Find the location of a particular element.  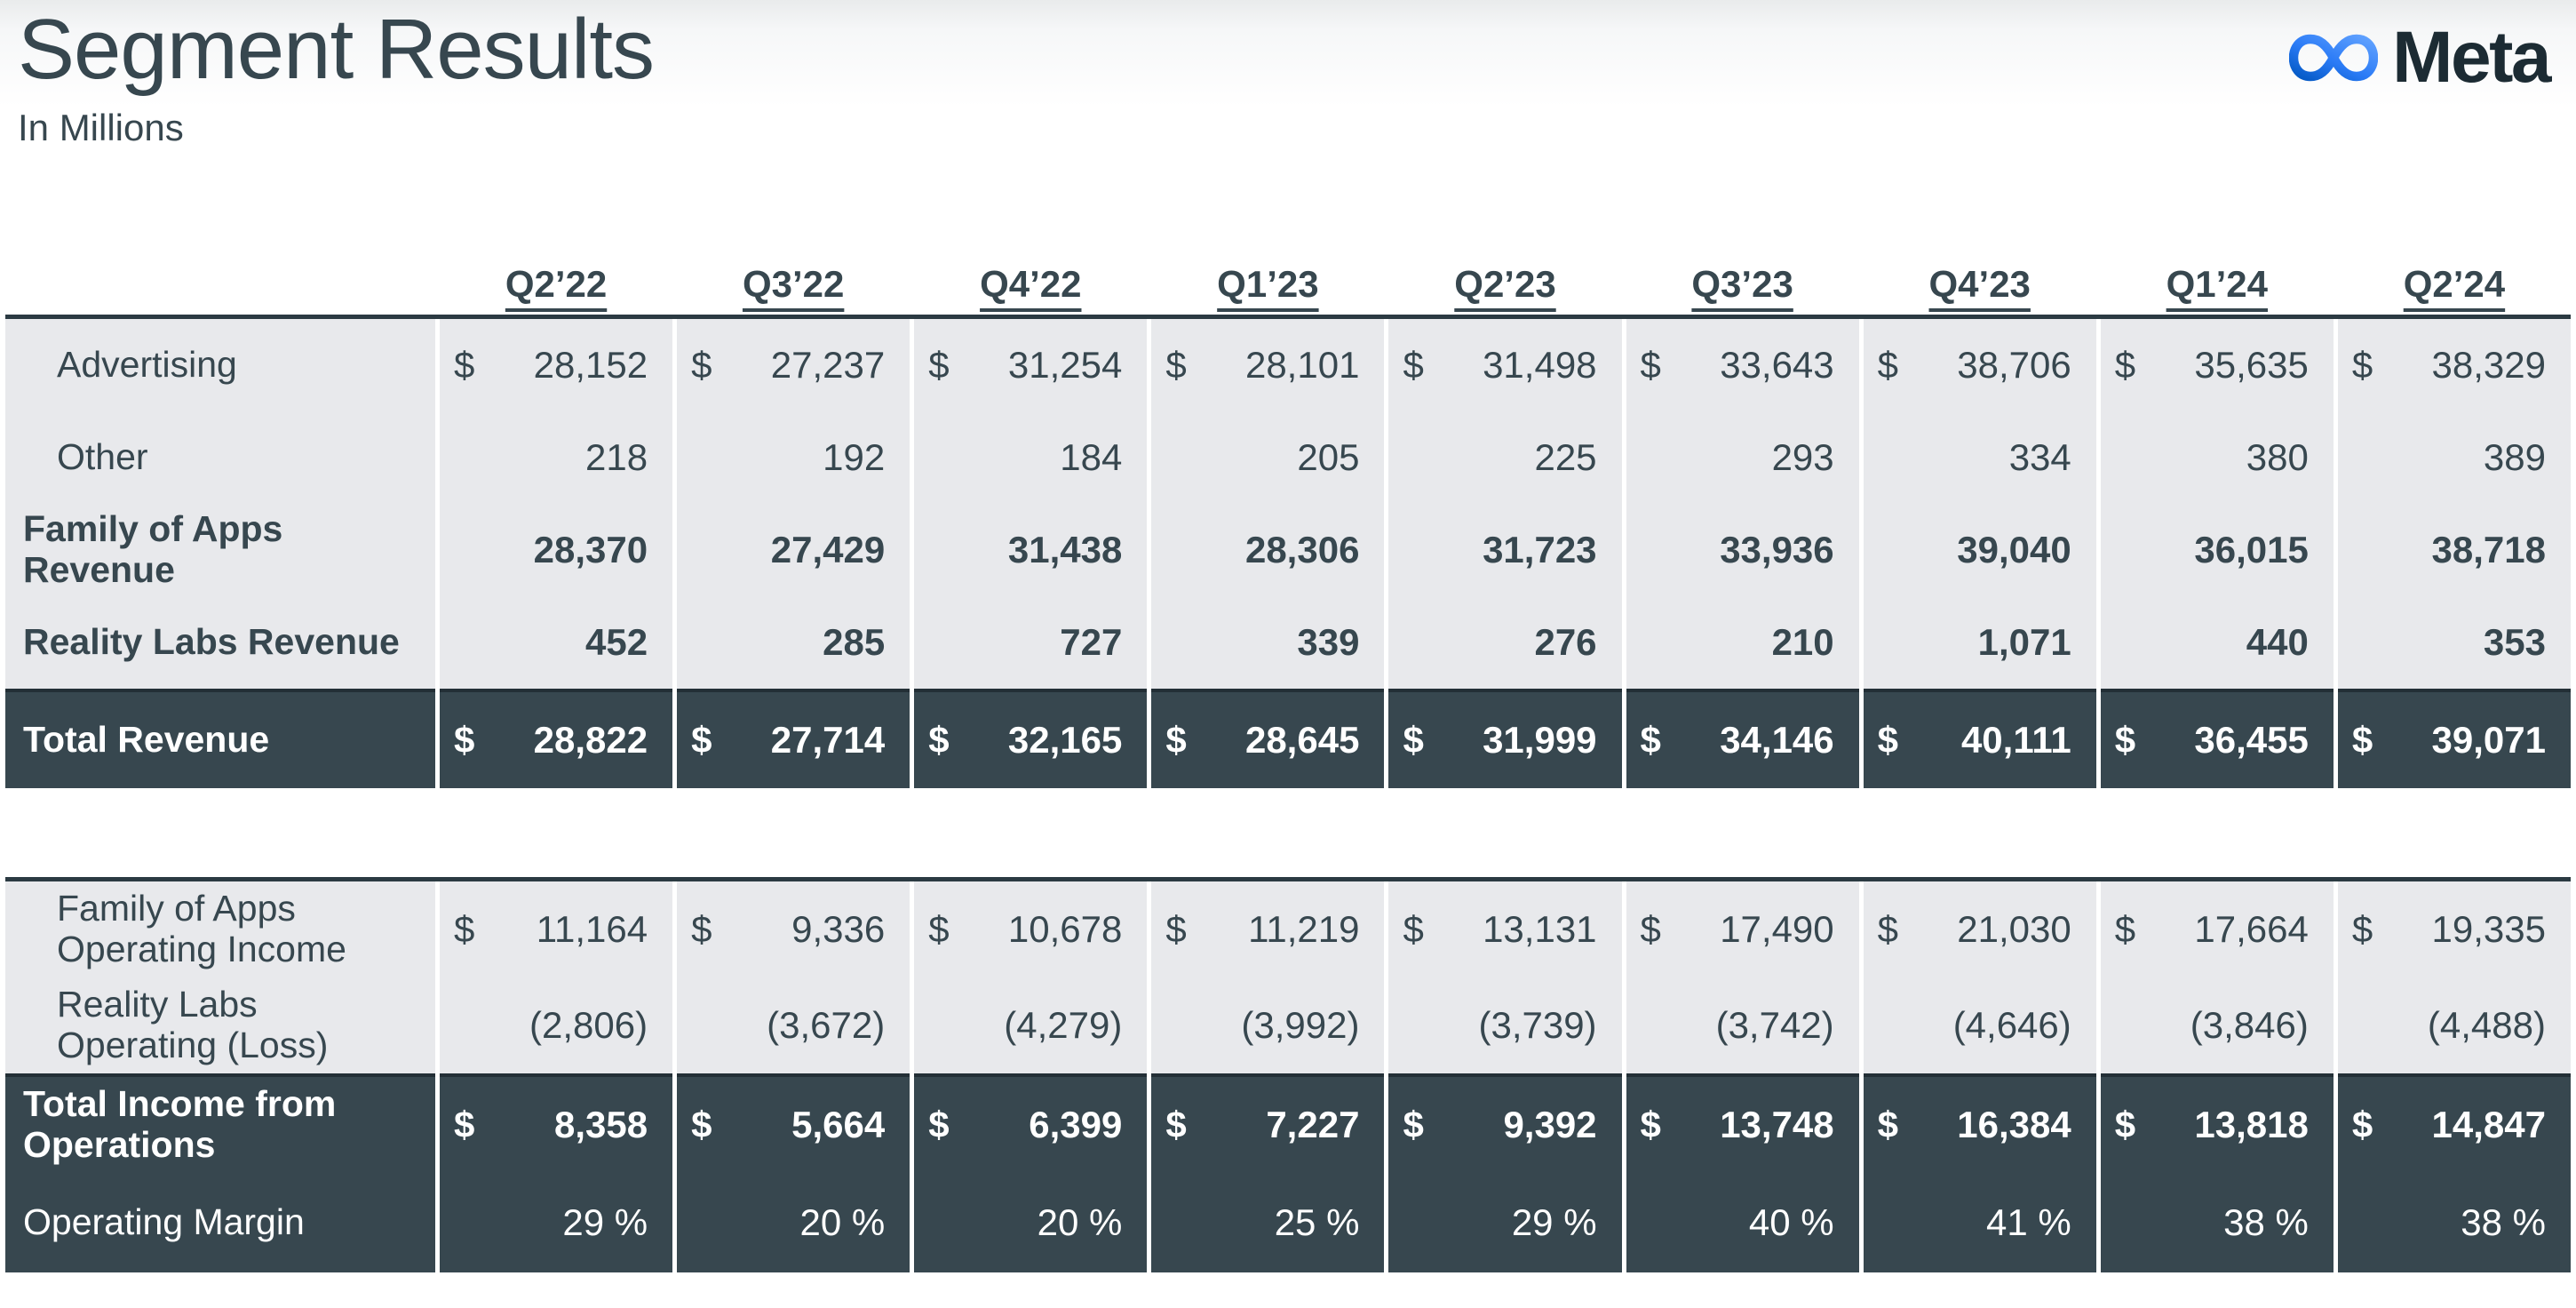

cell-value: 34,146 is located at coordinates (1777, 740).